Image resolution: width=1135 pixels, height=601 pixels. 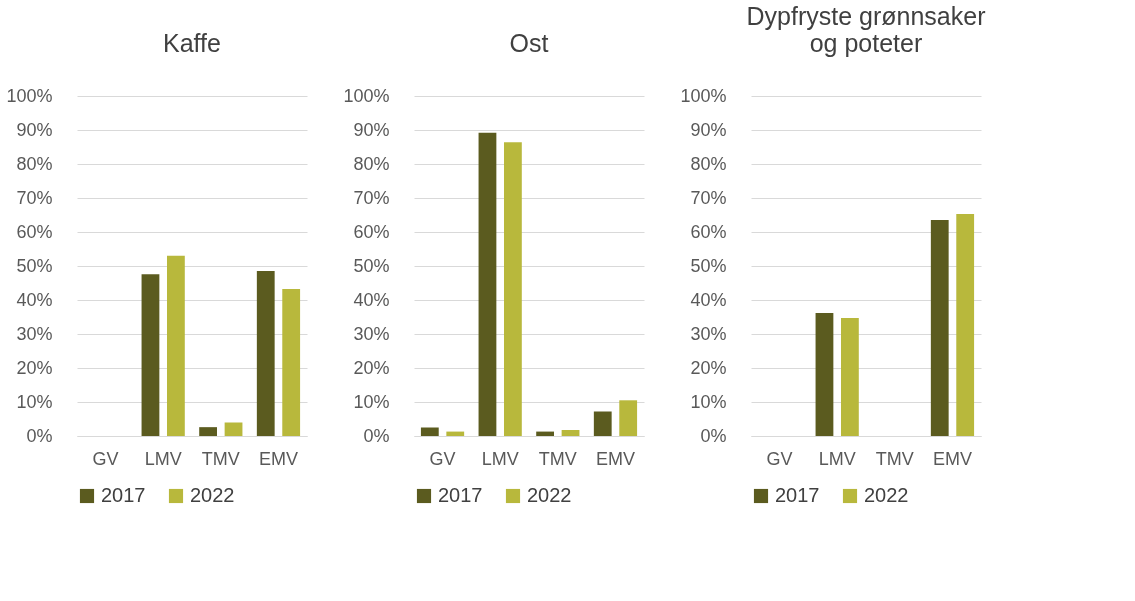 I want to click on chart-title: Ost, so click(x=529, y=43).